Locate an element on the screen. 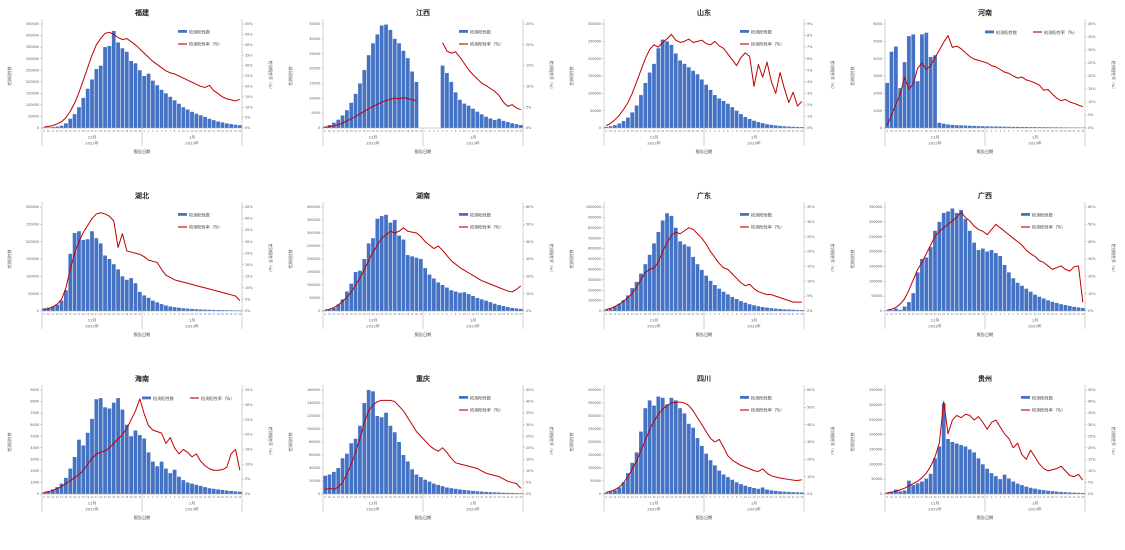  svg-text: 1 is located at coordinates (707, 131).